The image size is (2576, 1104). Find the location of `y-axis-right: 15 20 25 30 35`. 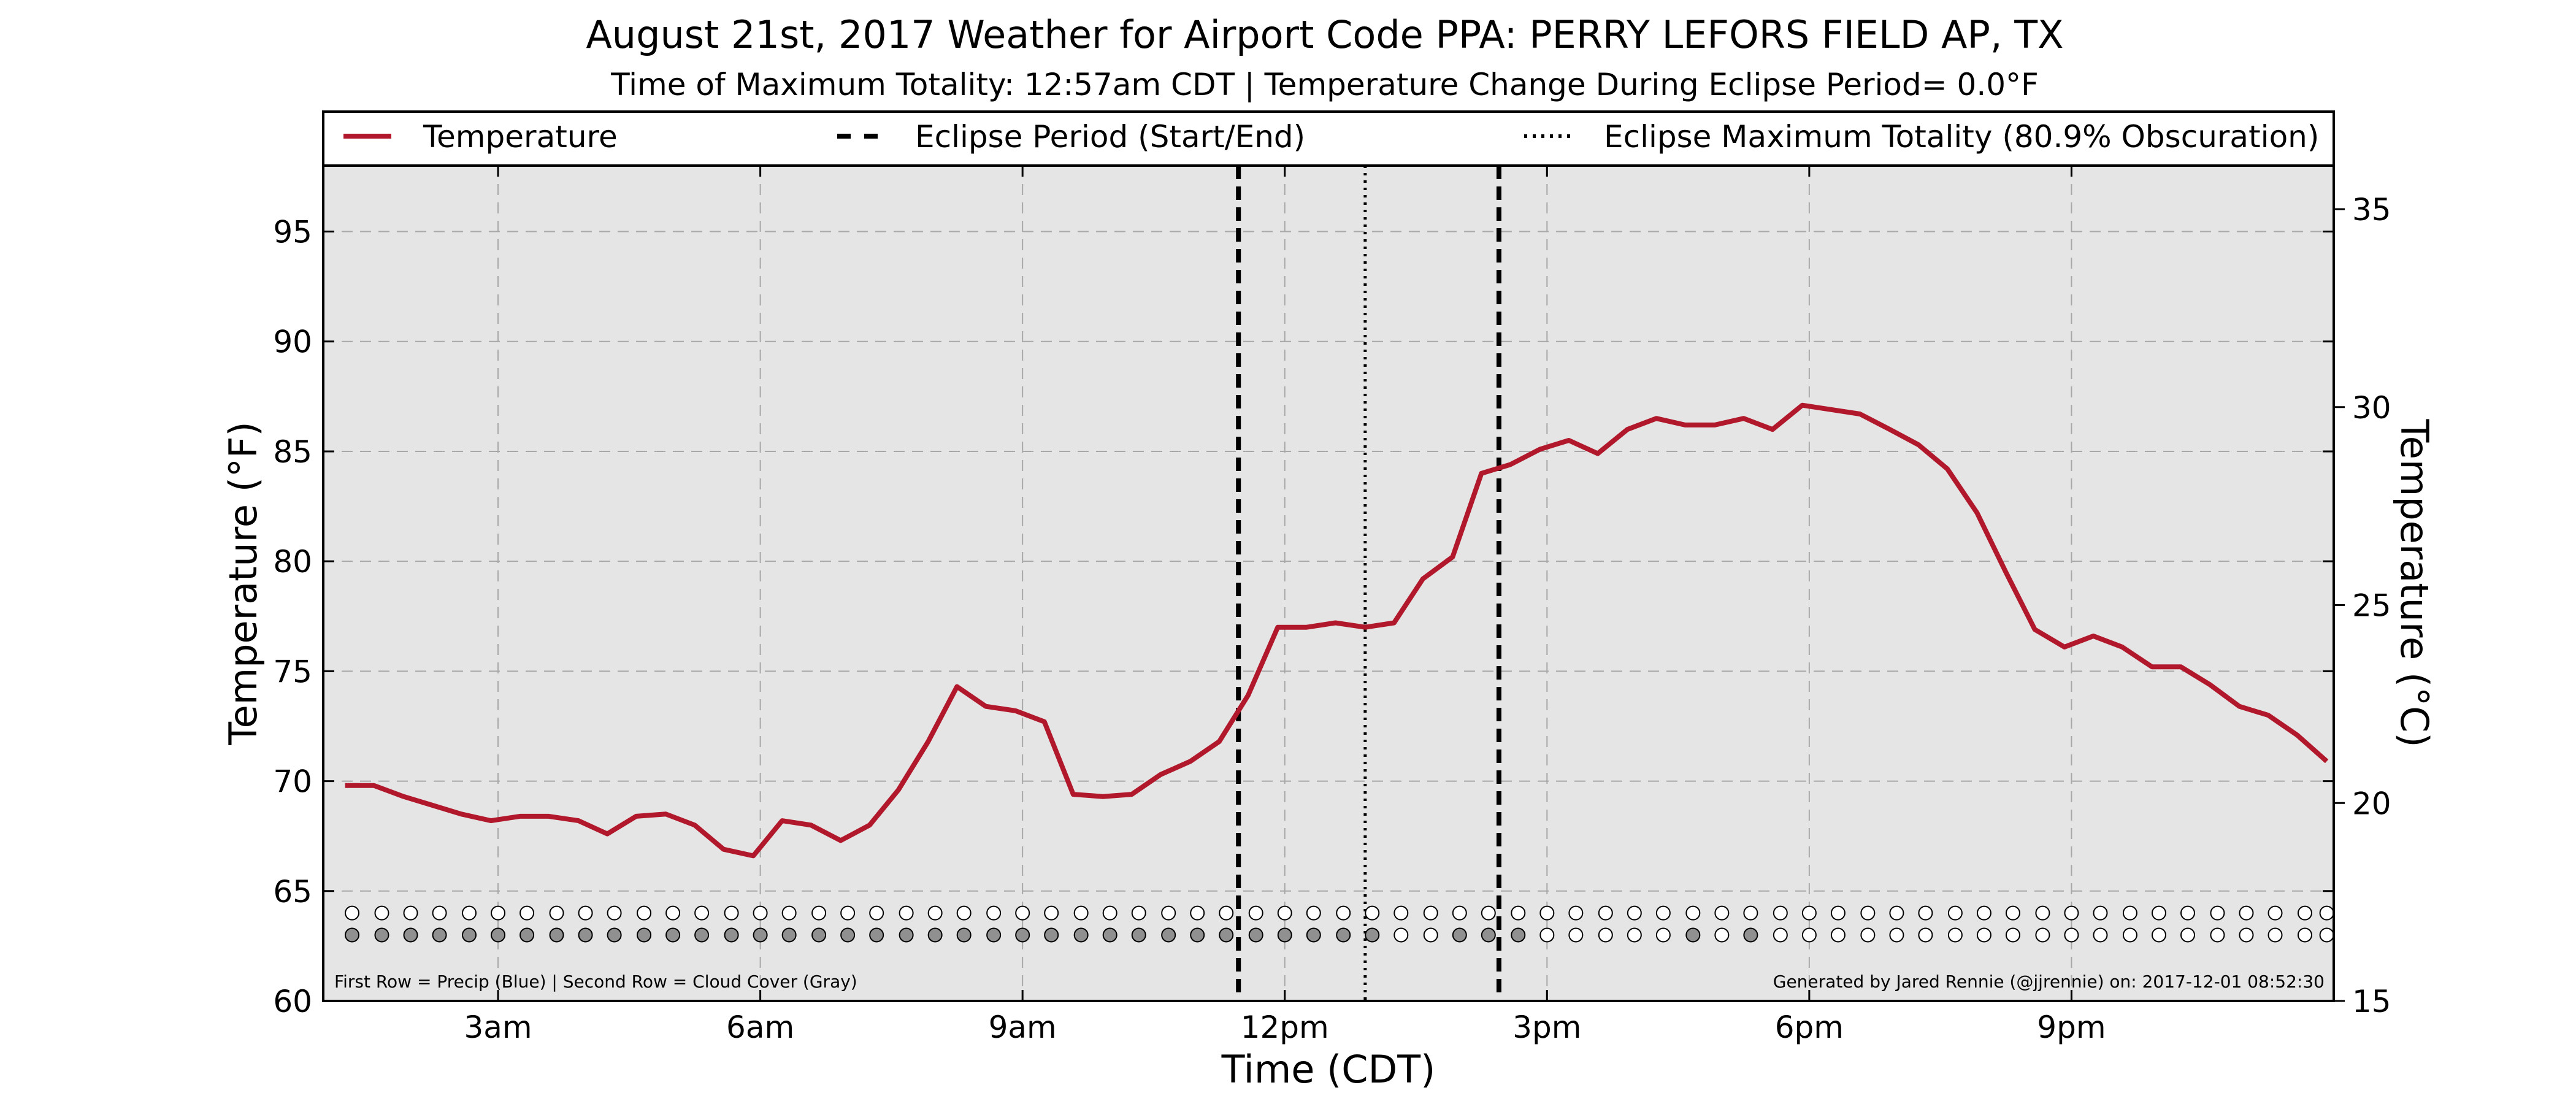

y-axis-right: 15 20 25 30 35 is located at coordinates (2362, 605).